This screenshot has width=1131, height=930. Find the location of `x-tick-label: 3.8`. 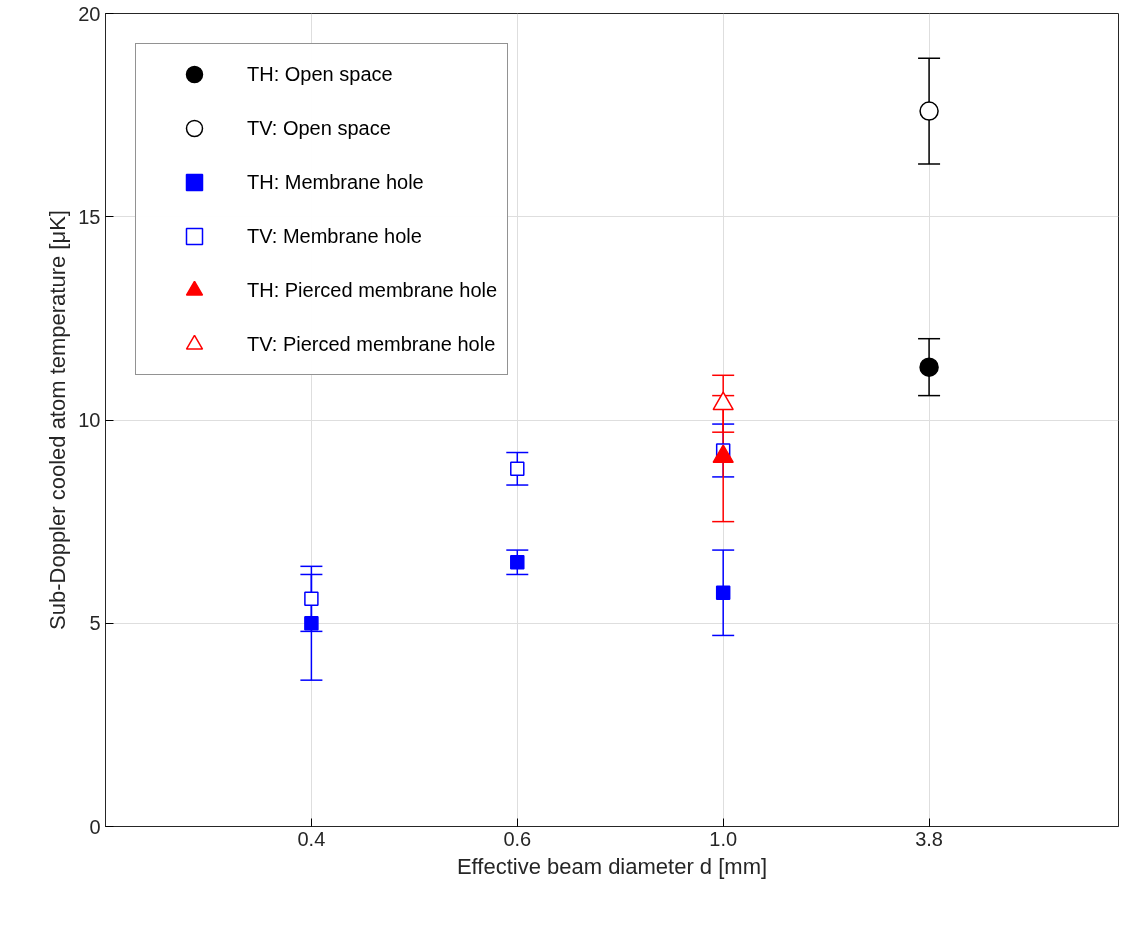

x-tick-label: 3.8 is located at coordinates (929, 838).